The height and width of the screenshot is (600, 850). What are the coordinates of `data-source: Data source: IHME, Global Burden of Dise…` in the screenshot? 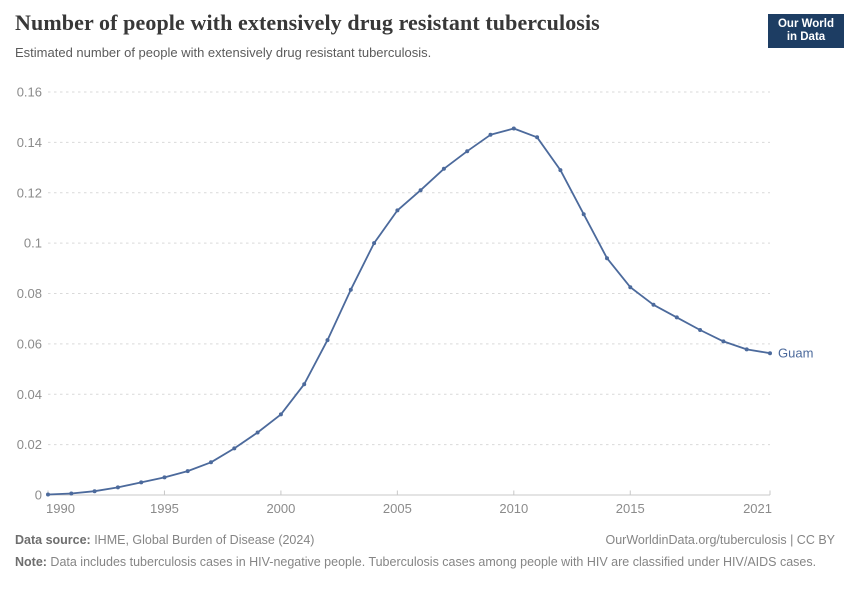 It's located at (164, 540).